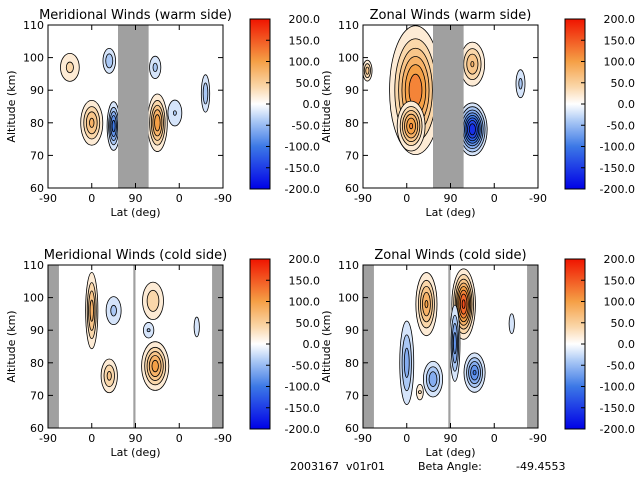 The image size is (640, 480). I want to click on colorbar-tick-label: 50.0, so click(308, 323).